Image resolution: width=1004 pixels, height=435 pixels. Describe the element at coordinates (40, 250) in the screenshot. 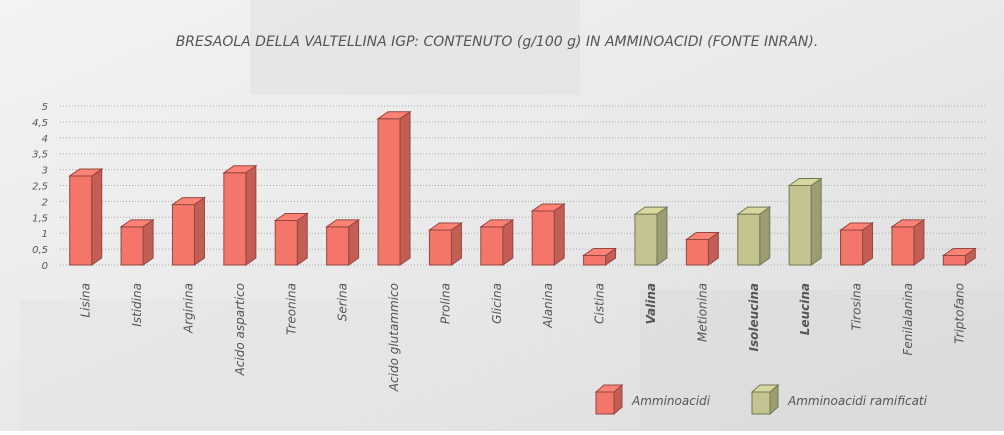

I see `y-tick-label: 0,5` at that location.